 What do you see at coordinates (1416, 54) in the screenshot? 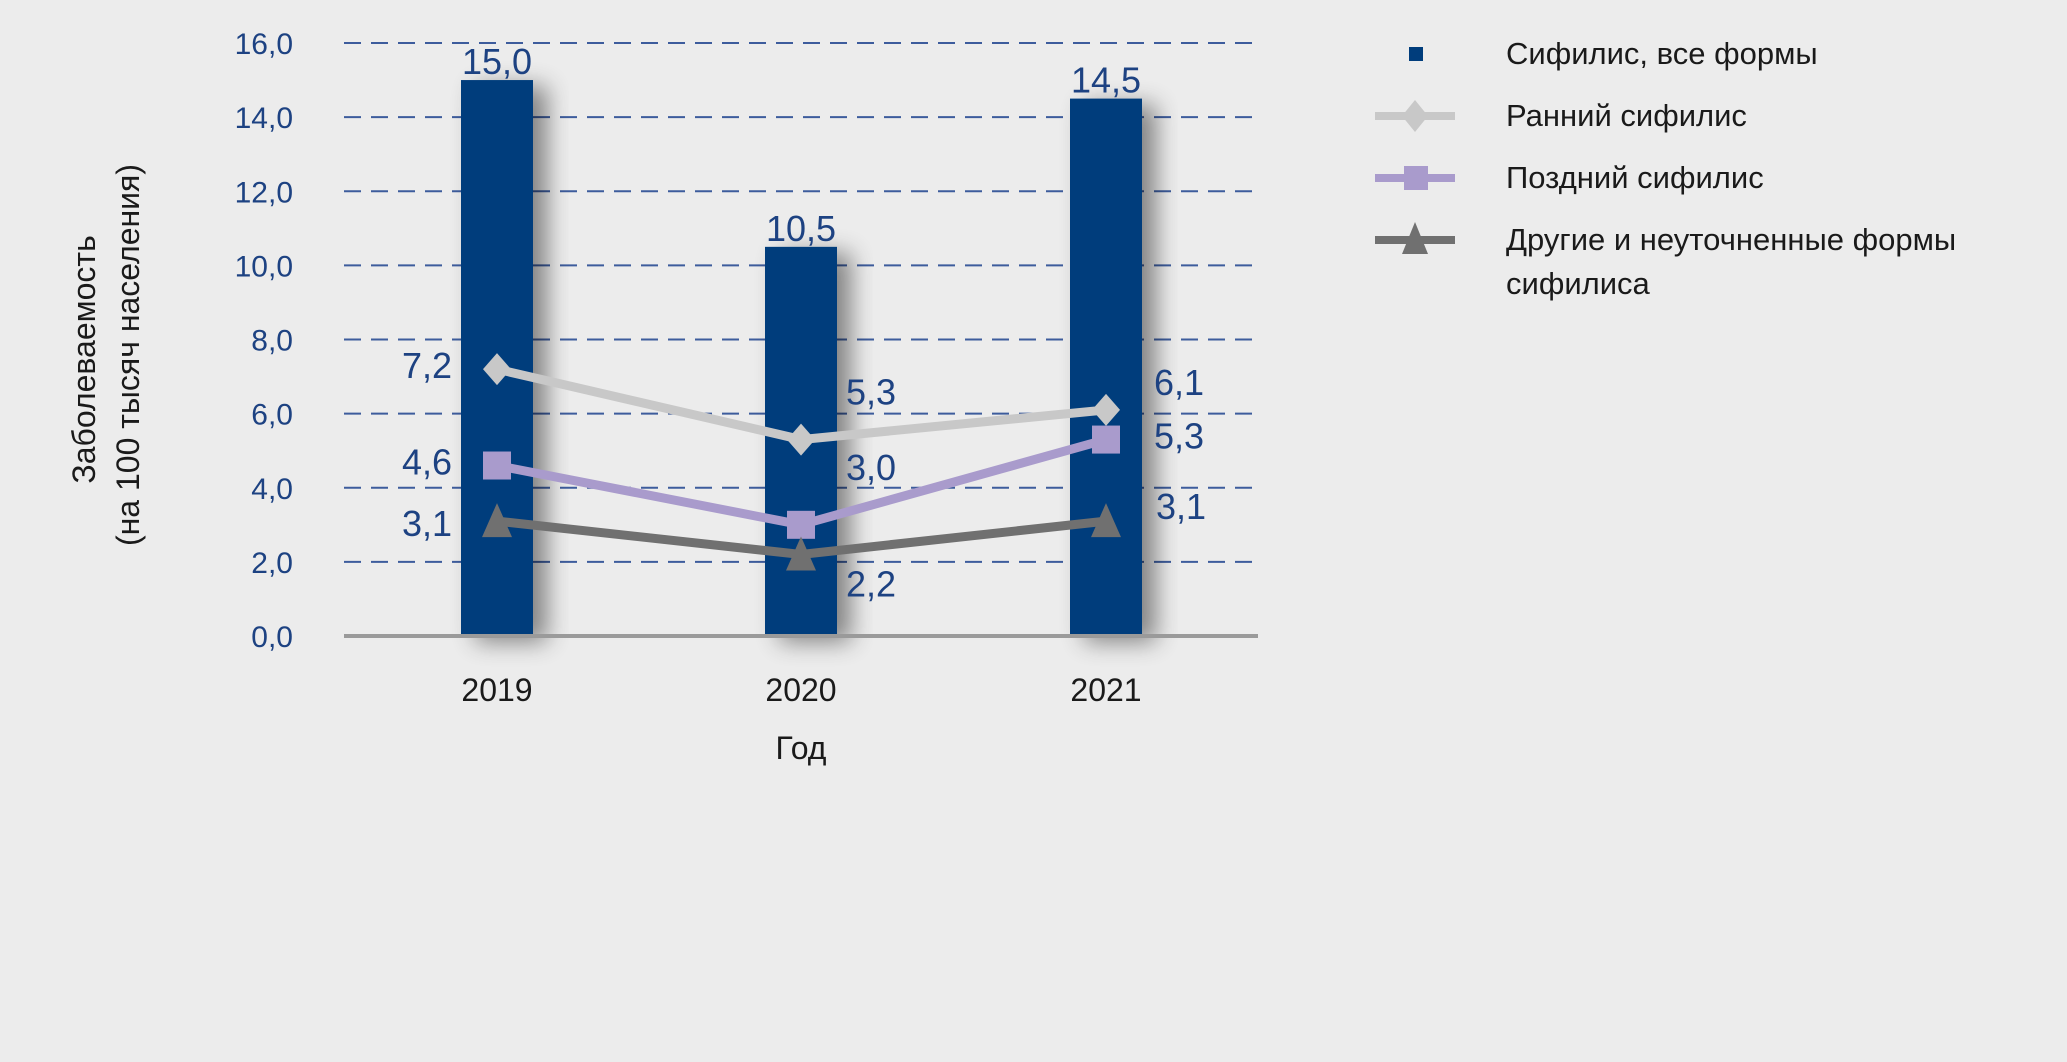
I see `square-marker-icon` at bounding box center [1416, 54].